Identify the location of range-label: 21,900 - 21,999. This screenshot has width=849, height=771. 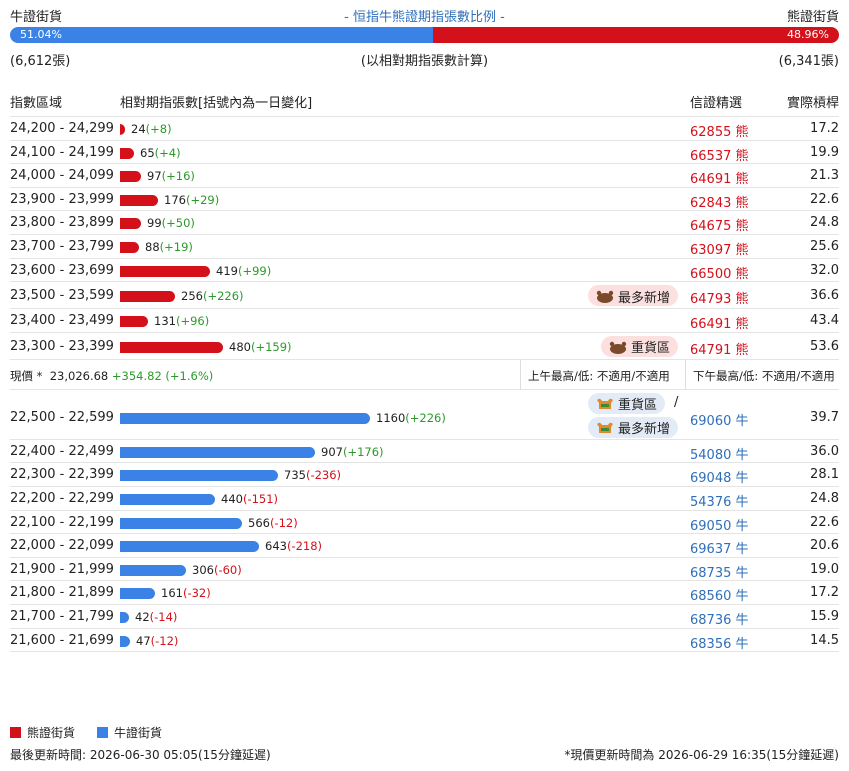
(62, 569).